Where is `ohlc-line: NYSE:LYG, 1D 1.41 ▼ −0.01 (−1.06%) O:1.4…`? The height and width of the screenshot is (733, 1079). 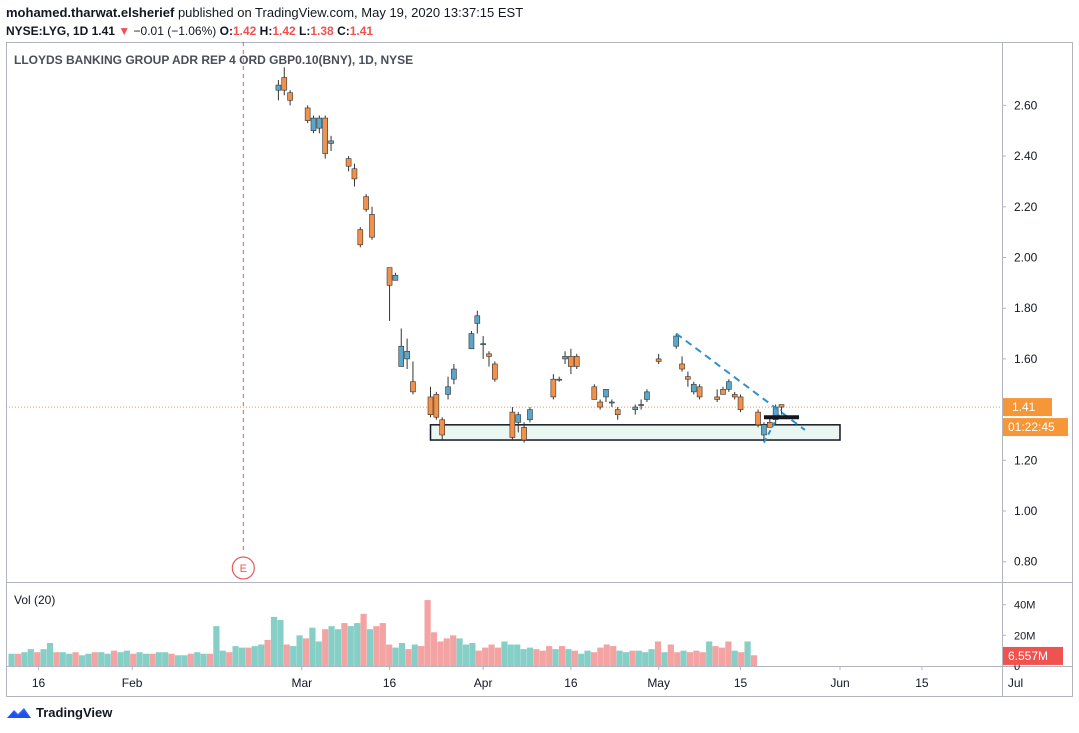
ohlc-line: NYSE:LYG, 1D 1.41 ▼ −0.01 (−1.06%) O:1.4… is located at coordinates (264, 31).